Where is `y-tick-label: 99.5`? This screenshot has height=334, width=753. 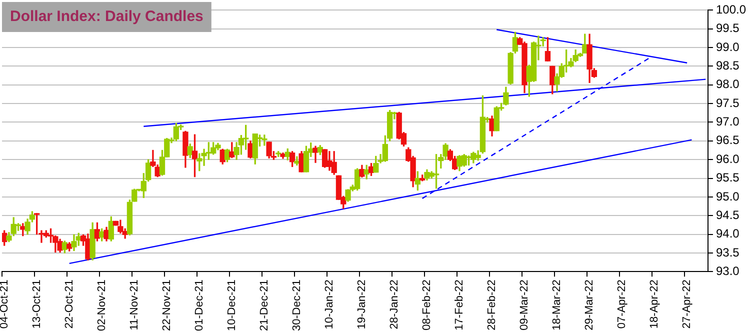
y-tick-label: 99.5 is located at coordinates (728, 28).